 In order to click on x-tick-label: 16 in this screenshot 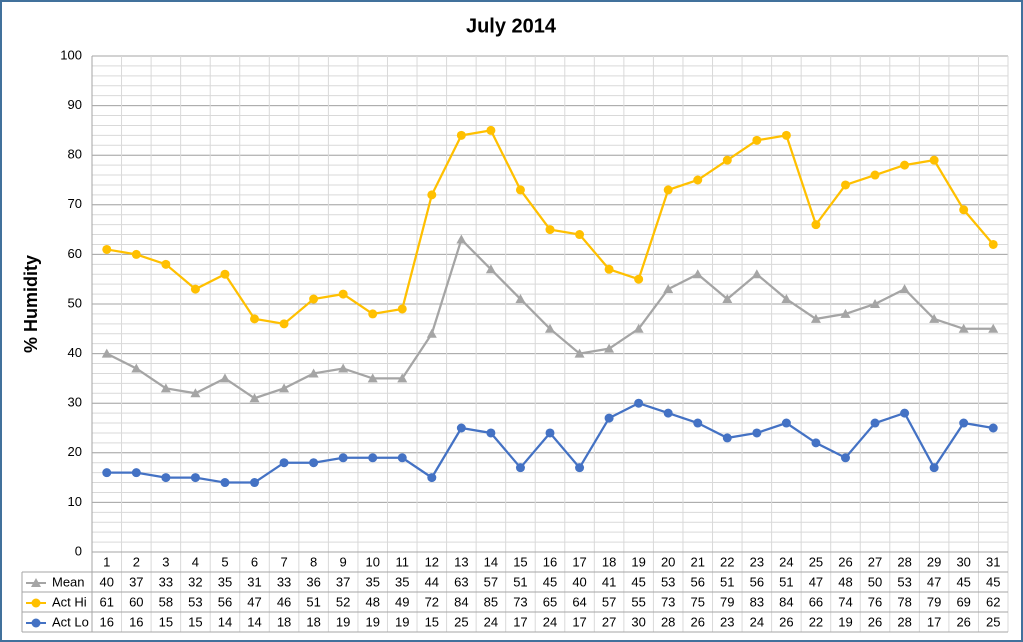, I will do `click(550, 561)`.